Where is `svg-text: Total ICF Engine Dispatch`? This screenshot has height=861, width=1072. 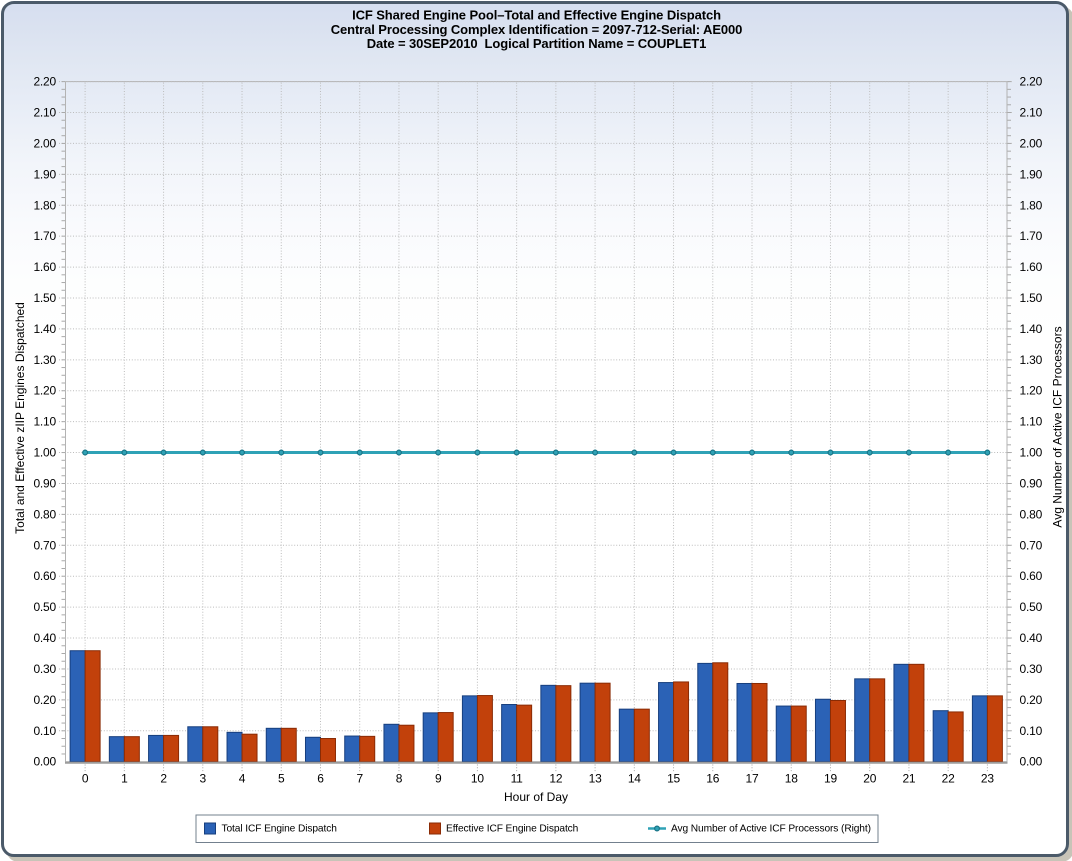 svg-text: Total ICF Engine Dispatch is located at coordinates (279, 829).